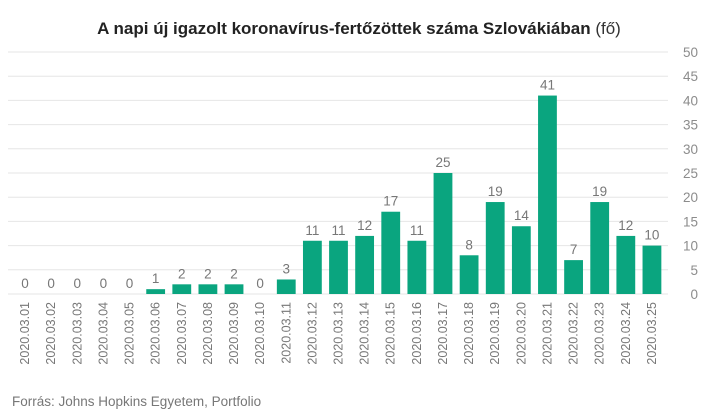 This screenshot has width=718, height=415. Describe the element at coordinates (77, 333) in the screenshot. I see `x-tick-label: 2020.03.03` at that location.